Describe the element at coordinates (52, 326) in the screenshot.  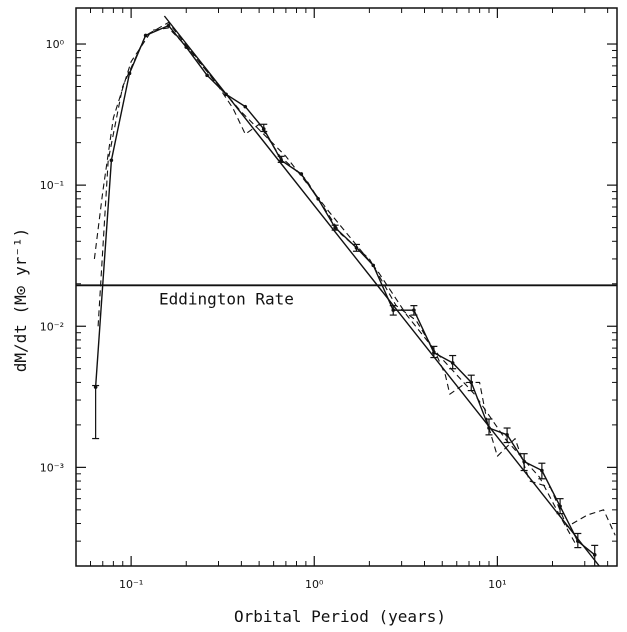
I see `y-tick-label: 10⁻²` at that location.